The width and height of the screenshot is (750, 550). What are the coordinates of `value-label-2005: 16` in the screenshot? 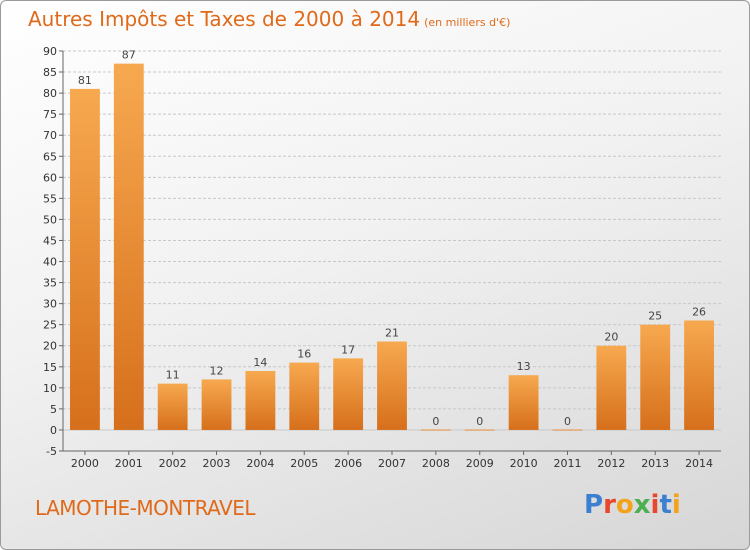 It's located at (304, 354).